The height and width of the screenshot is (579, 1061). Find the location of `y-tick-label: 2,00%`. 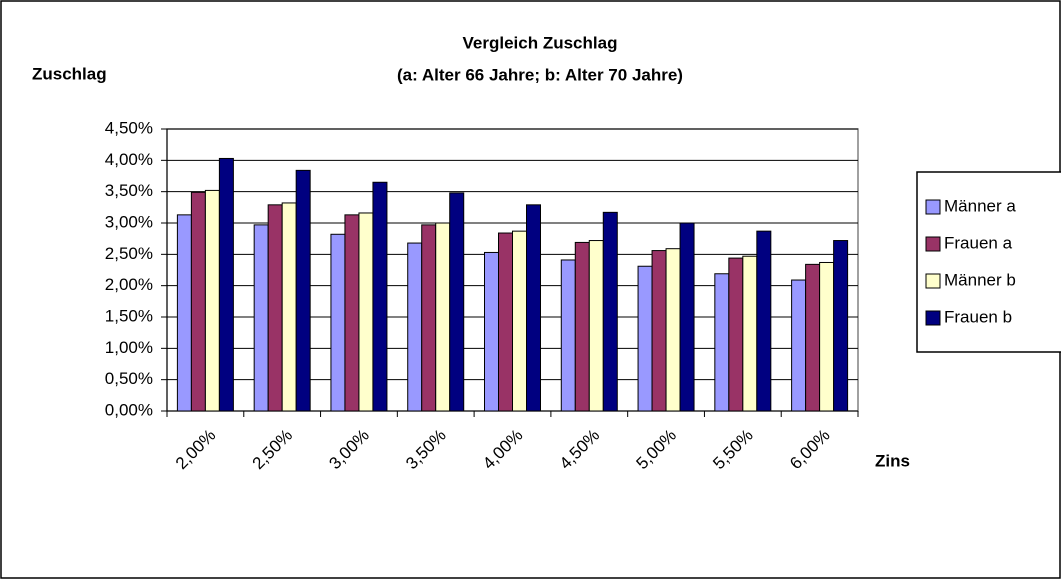

y-tick-label: 2,00% is located at coordinates (129, 284).